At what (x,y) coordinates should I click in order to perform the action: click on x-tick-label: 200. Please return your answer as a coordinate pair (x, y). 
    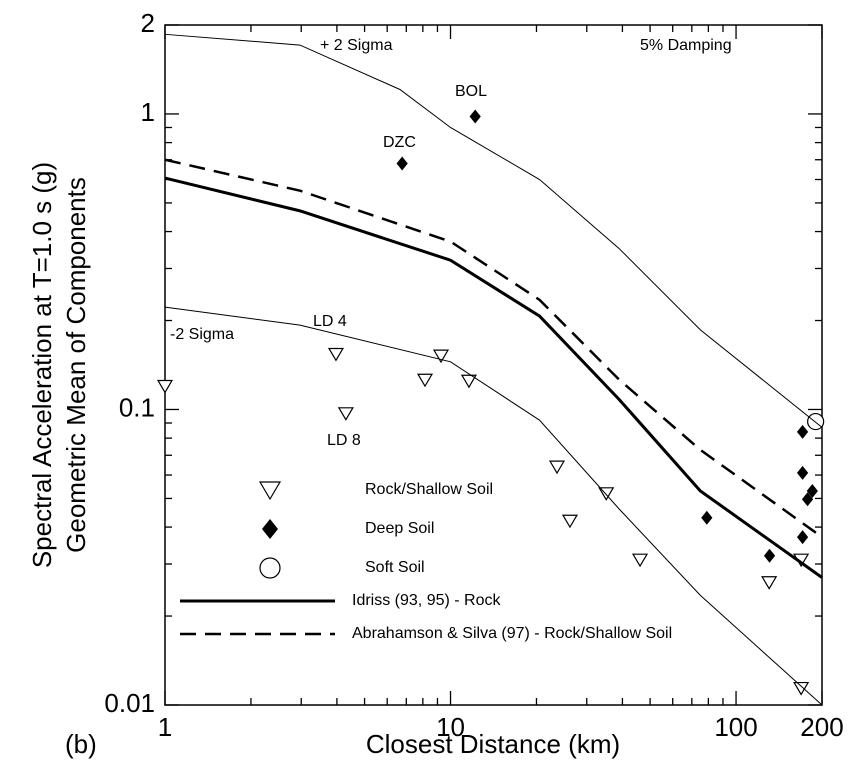
    Looking at the image, I should click on (821, 727).